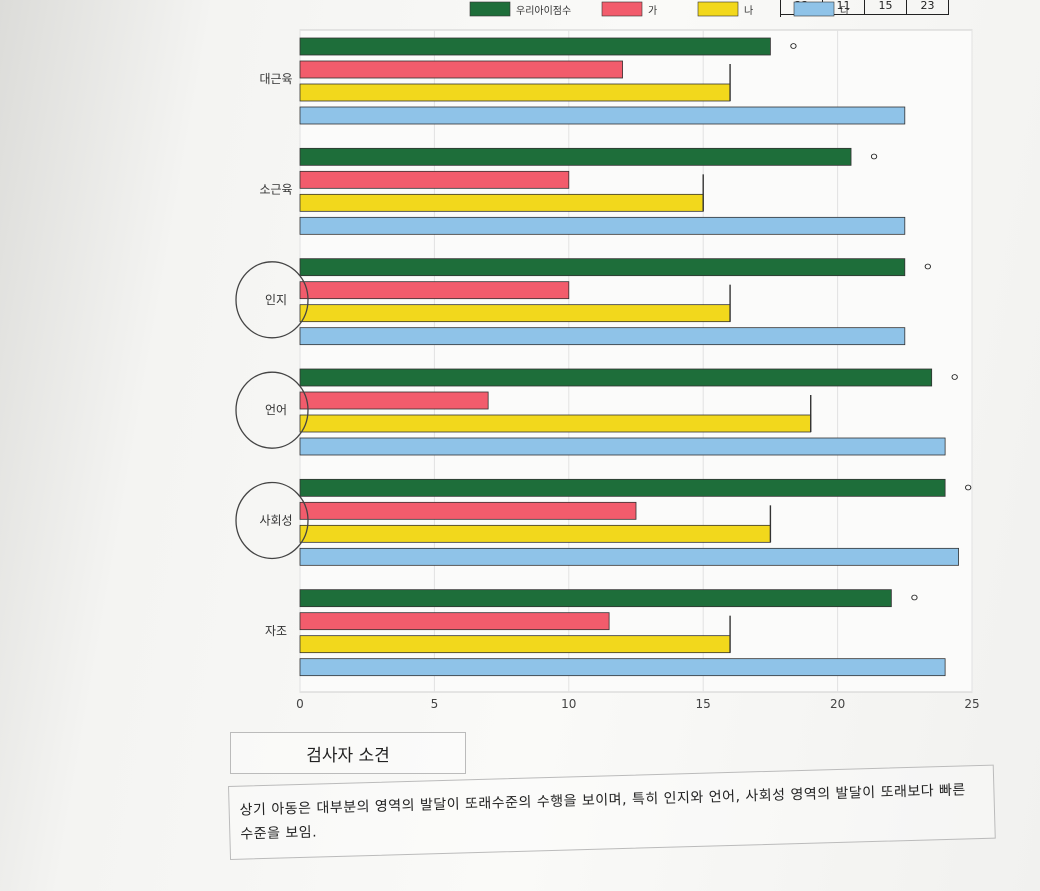 The width and height of the screenshot is (1040, 891). Describe the element at coordinates (461, 69) in the screenshot. I see `bar-대근육-2` at that location.